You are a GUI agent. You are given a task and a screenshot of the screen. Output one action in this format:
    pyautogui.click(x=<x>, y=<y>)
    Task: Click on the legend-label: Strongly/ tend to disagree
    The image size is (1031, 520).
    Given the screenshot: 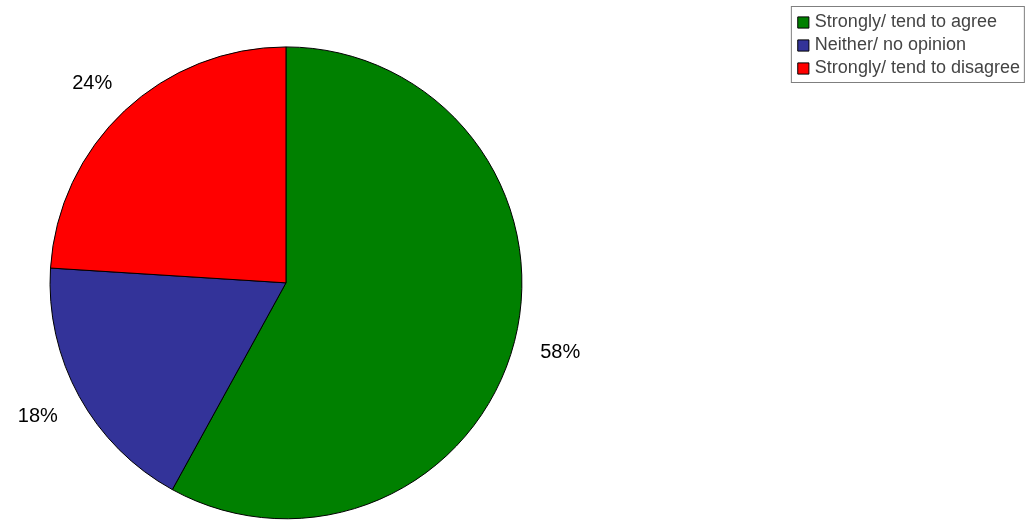 What is the action you would take?
    pyautogui.click(x=917, y=67)
    